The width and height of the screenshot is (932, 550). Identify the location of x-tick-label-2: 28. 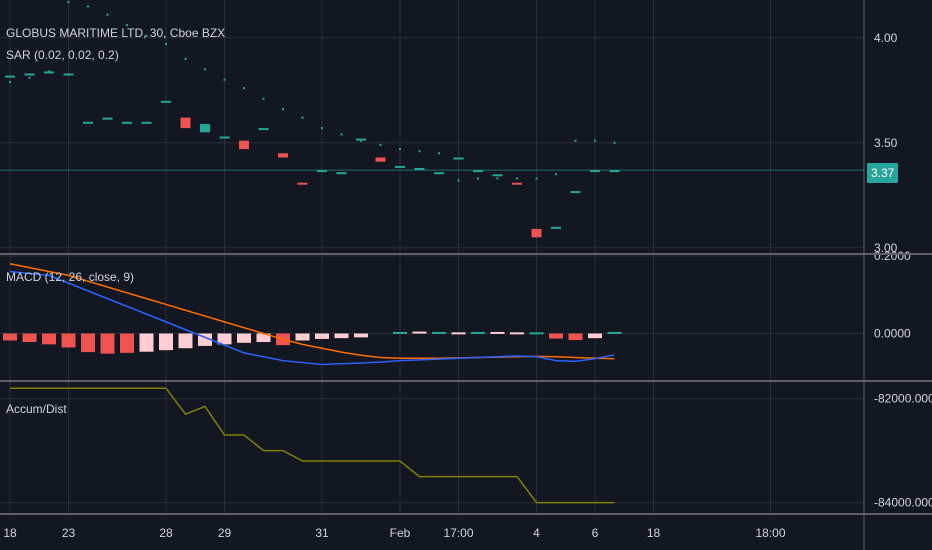
(166, 533).